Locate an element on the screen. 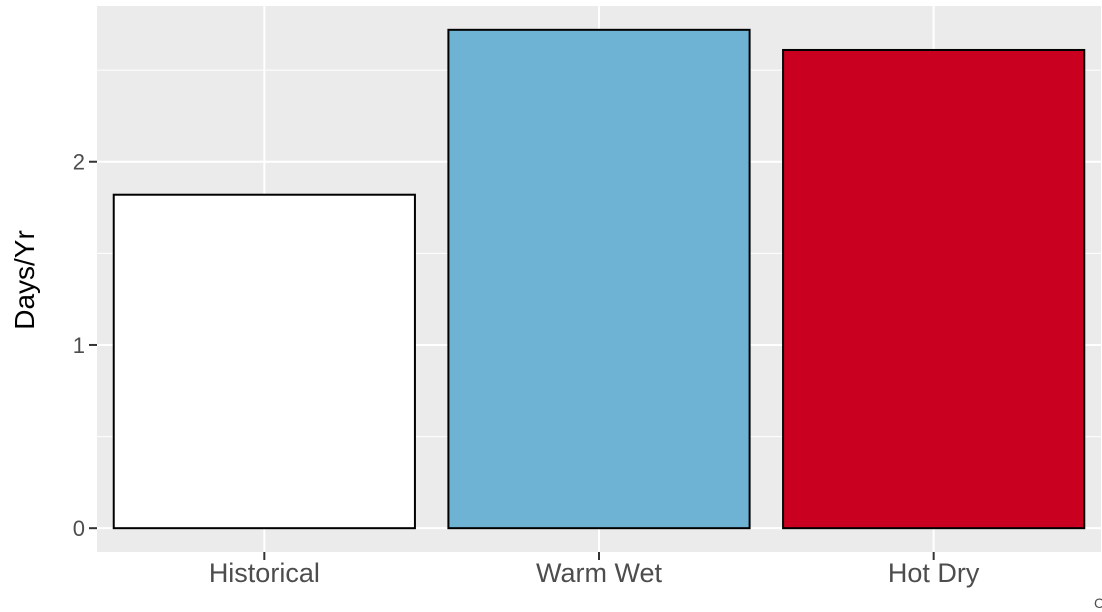  y-axis-title: Days/Yr is located at coordinates (24, 280).